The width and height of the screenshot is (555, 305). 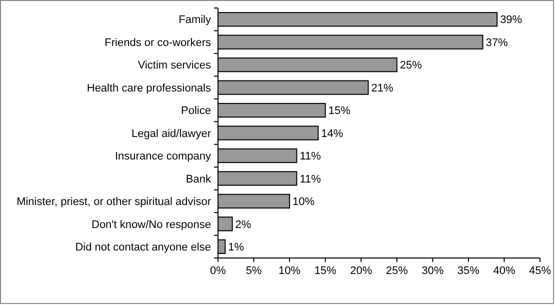 I want to click on data-label: 15%, so click(x=339, y=111).